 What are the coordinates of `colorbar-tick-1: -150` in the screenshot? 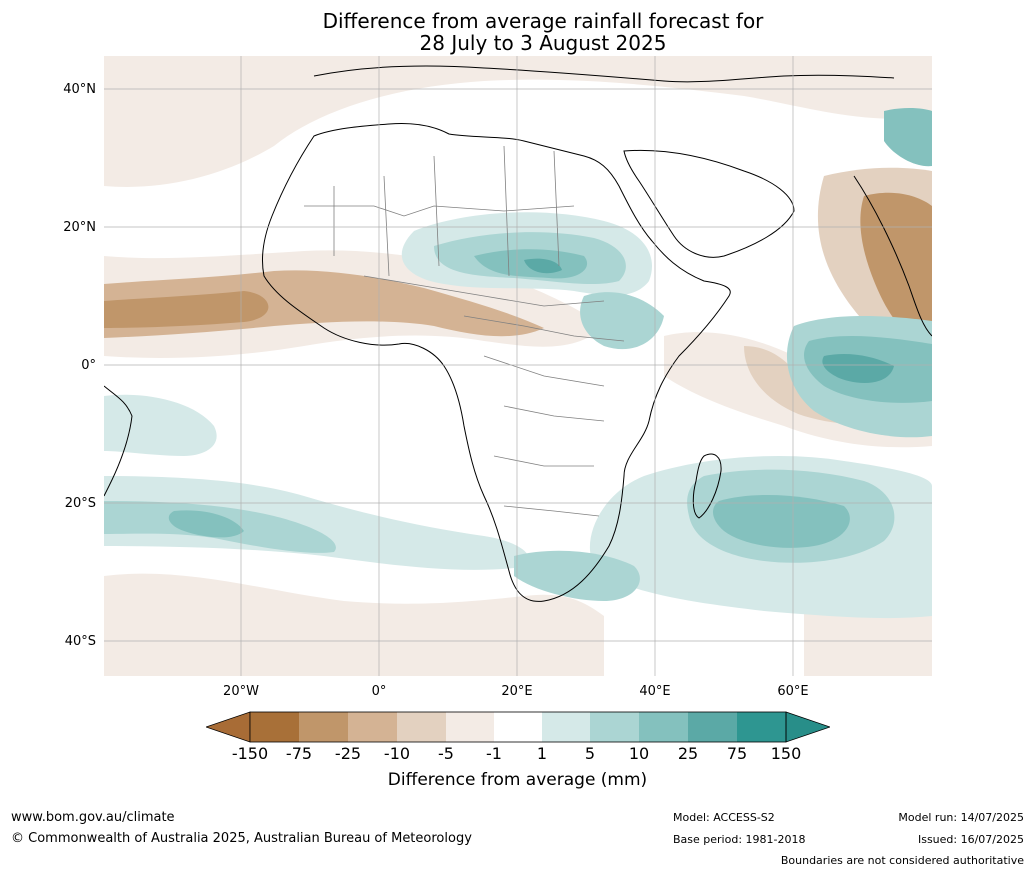 It's located at (250, 753).